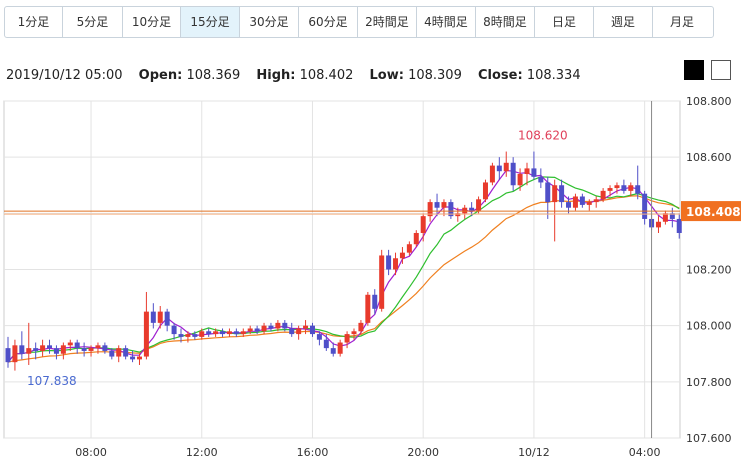  I want to click on tab-4: 15分足, so click(210, 22).